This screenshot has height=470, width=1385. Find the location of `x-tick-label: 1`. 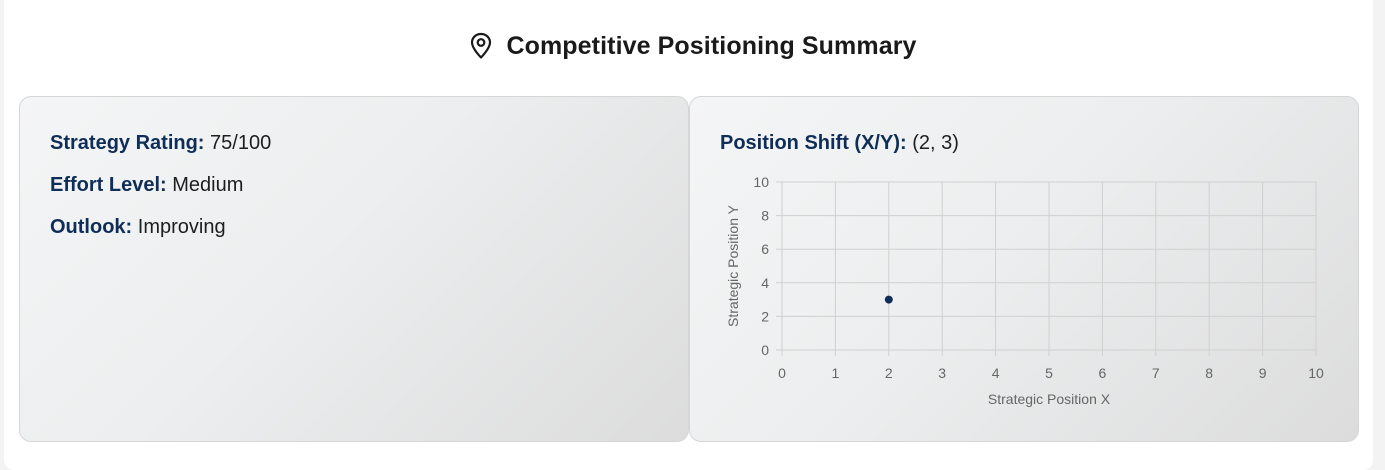

x-tick-label: 1 is located at coordinates (836, 373).